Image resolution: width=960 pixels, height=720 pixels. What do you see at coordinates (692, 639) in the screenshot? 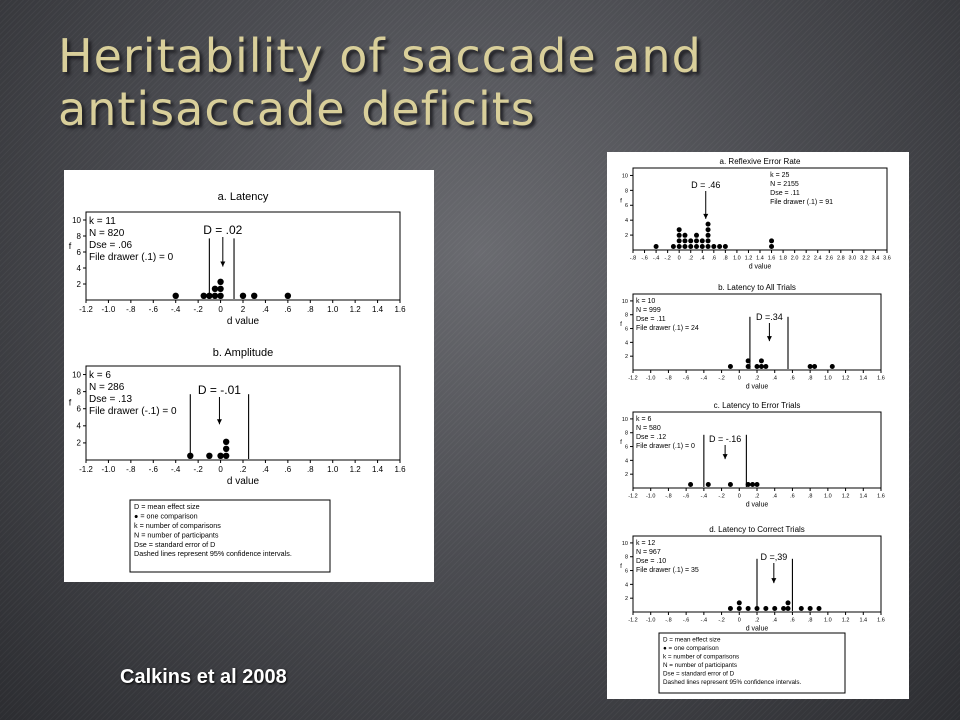
I see `legend-line: D = mean effect size` at bounding box center [692, 639].